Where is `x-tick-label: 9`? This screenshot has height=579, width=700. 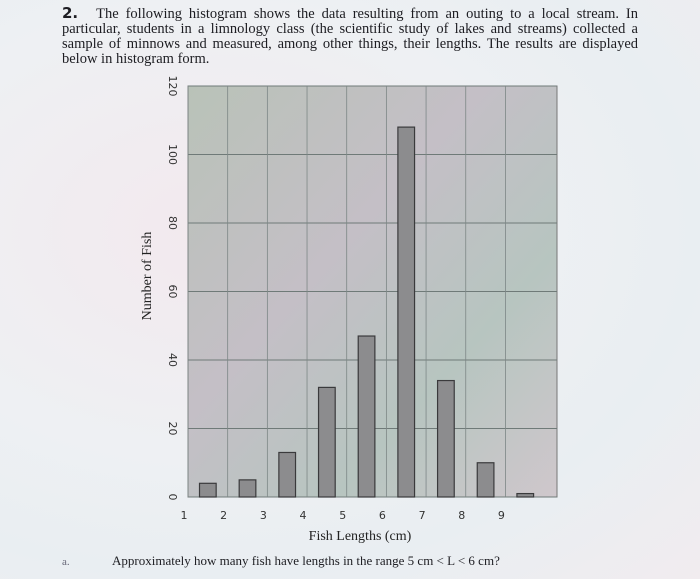
x-tick-label: 9 is located at coordinates (501, 515).